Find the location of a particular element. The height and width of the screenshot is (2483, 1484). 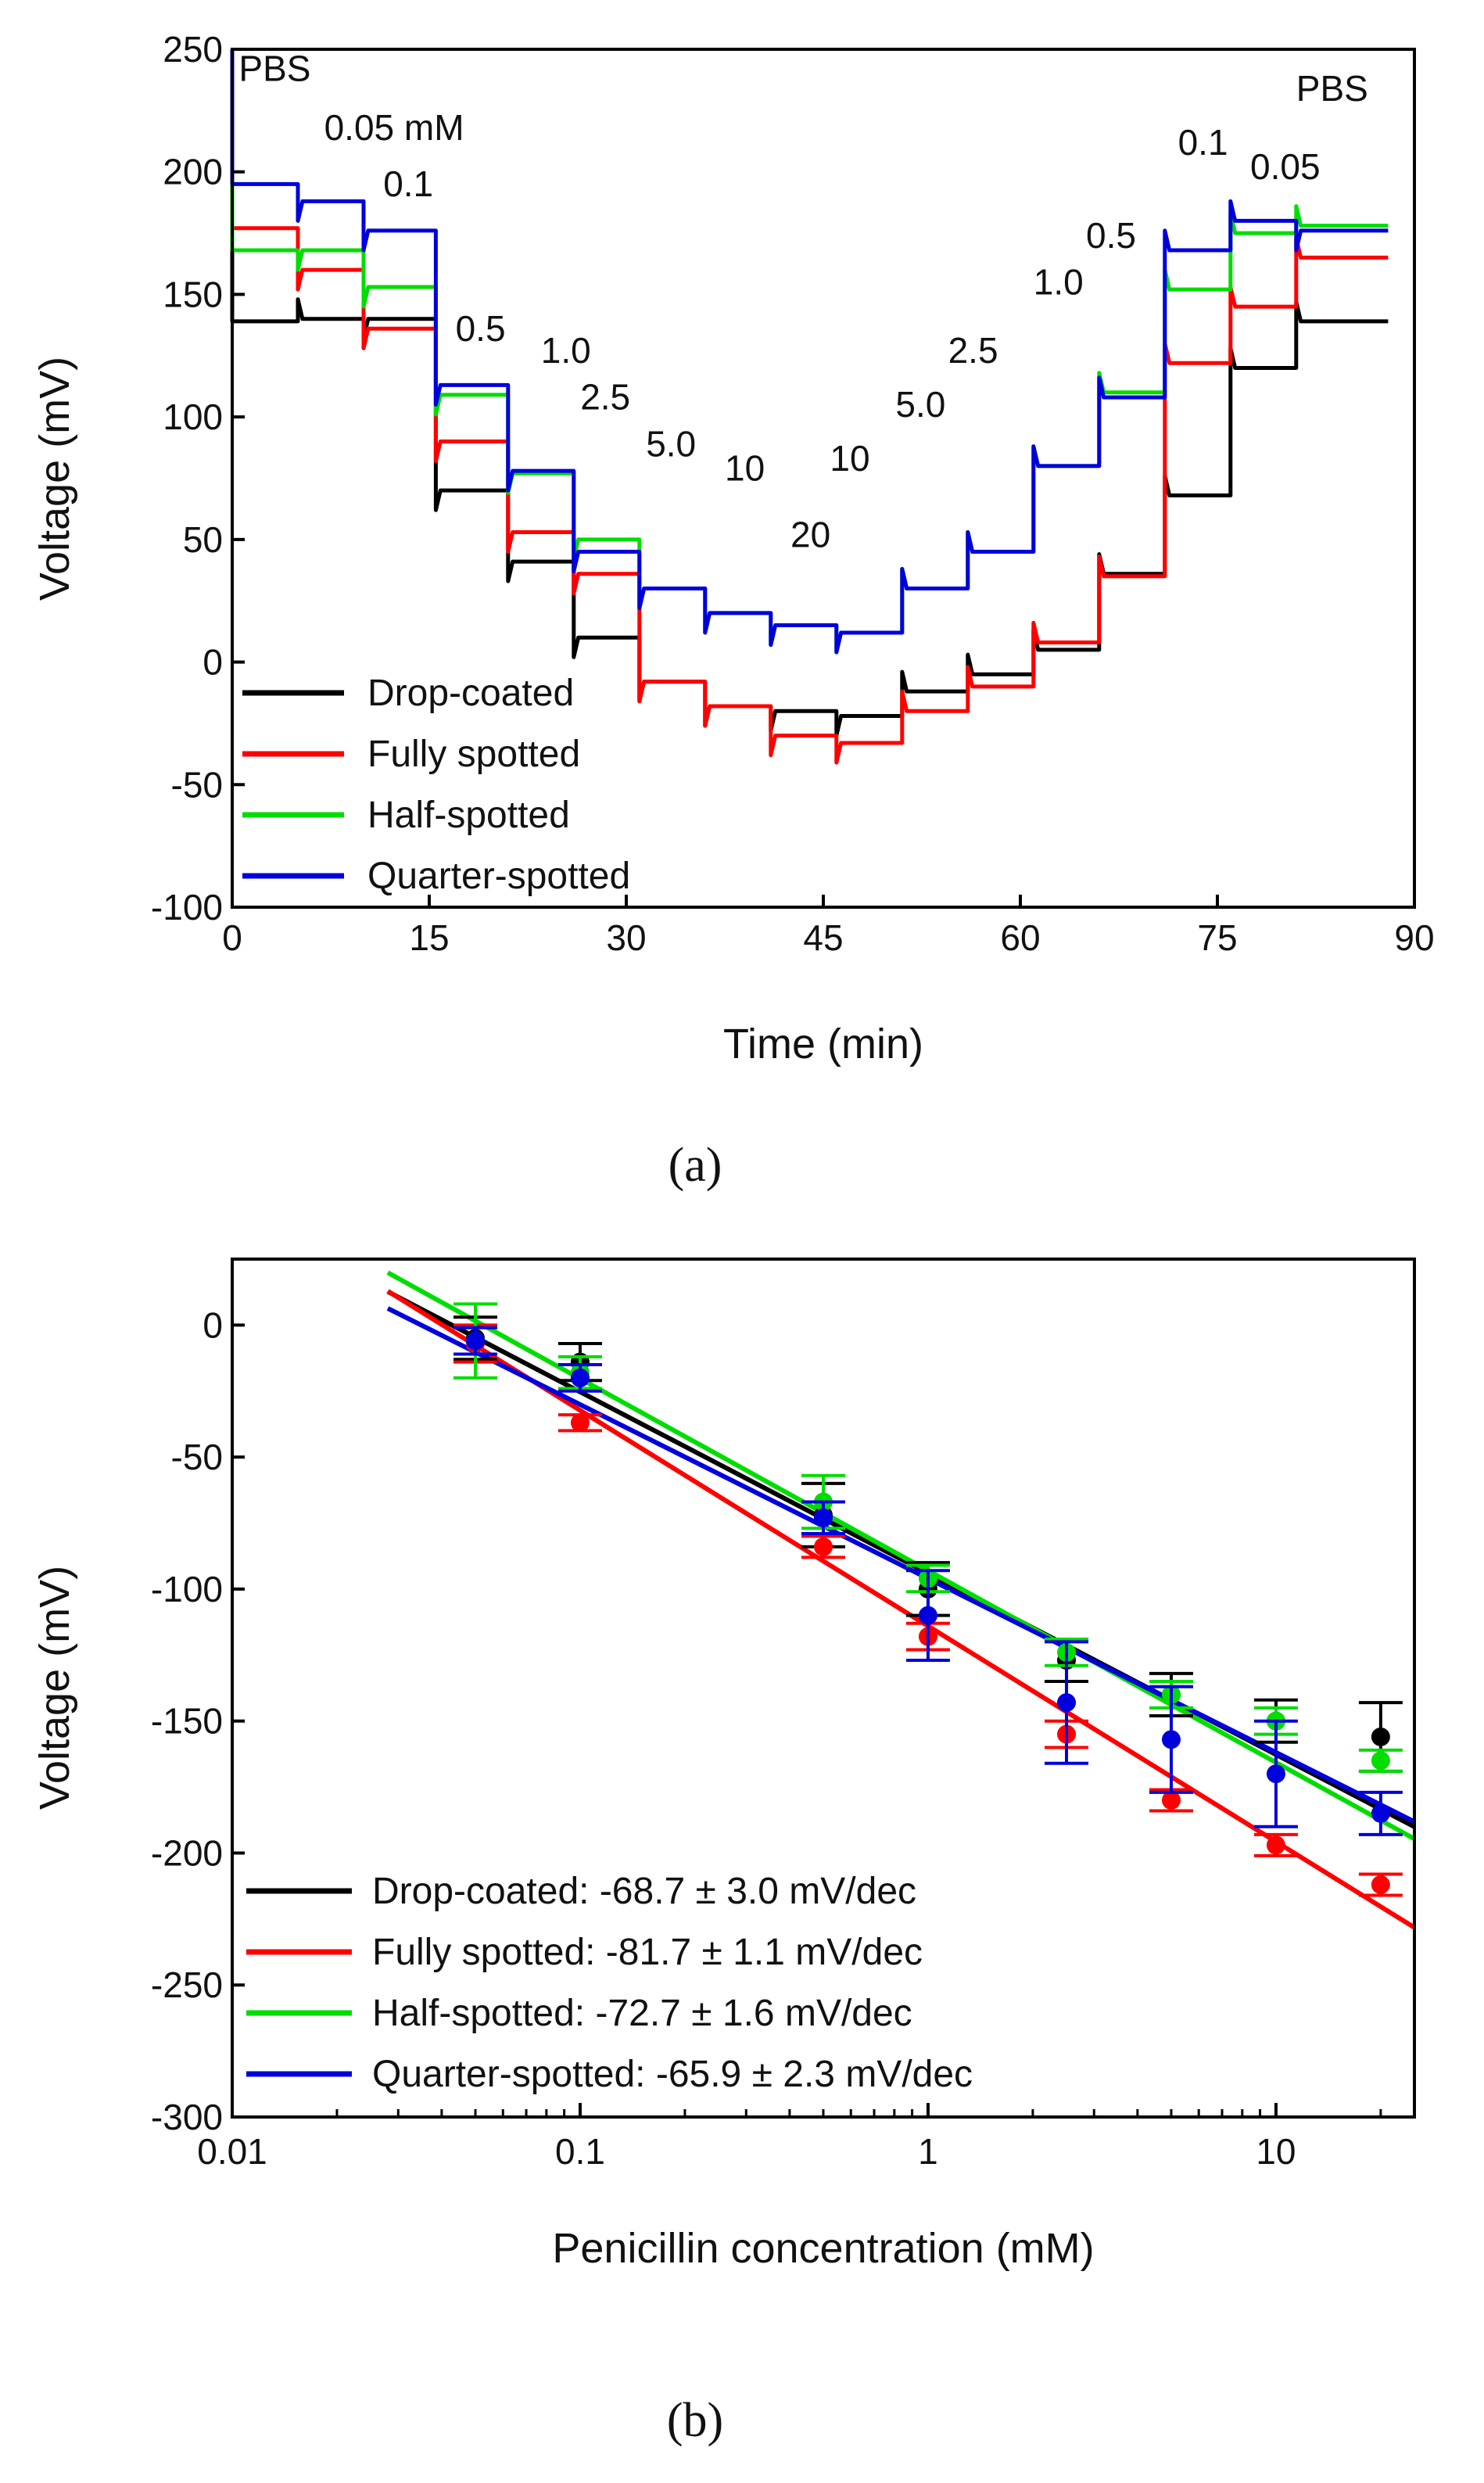

legend-label-quarter-spotted: Quarter-spotted: -65.9 ± 2.3 mV/dec is located at coordinates (672, 2074).